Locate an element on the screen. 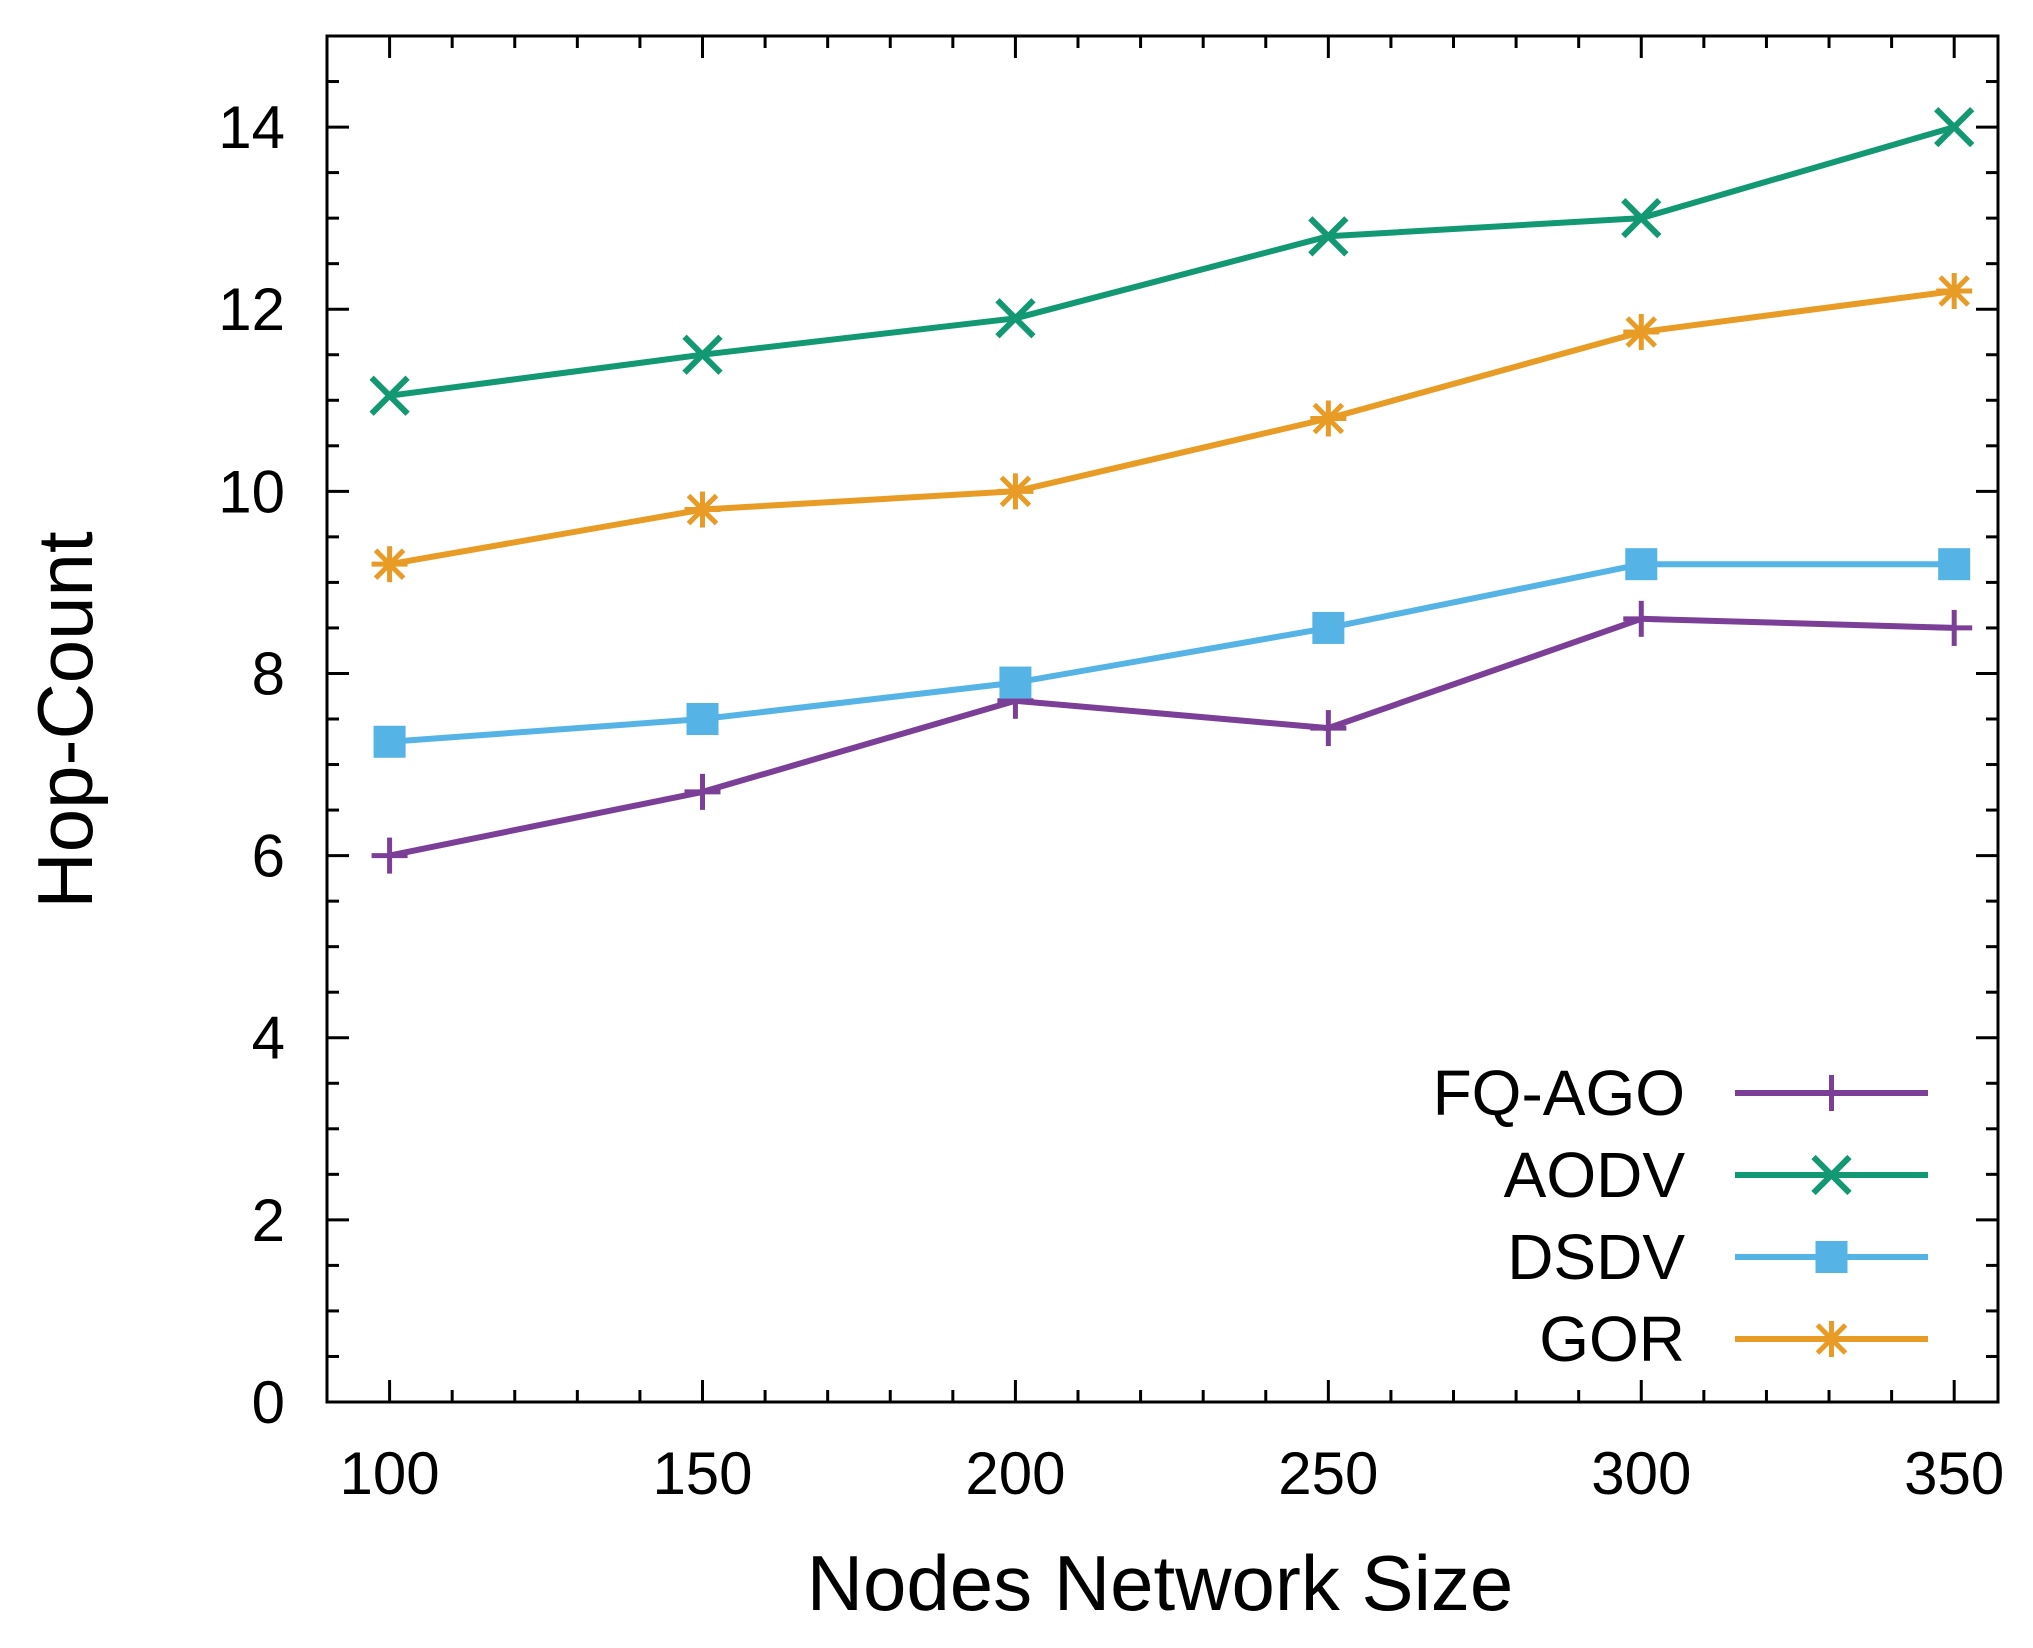 The image size is (2033, 1648). legend-entry-gor: GOR is located at coordinates (1733, 1339).